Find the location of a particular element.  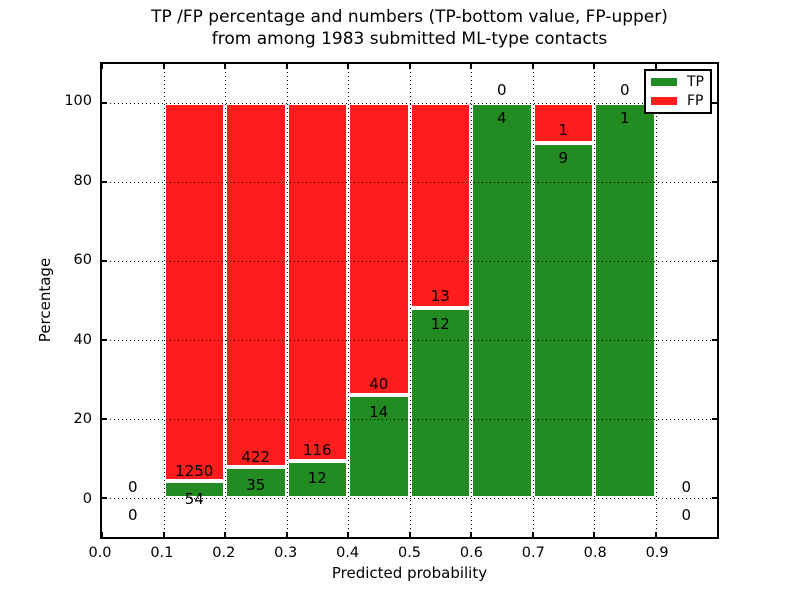

tp-count-label: 9 is located at coordinates (563, 157).